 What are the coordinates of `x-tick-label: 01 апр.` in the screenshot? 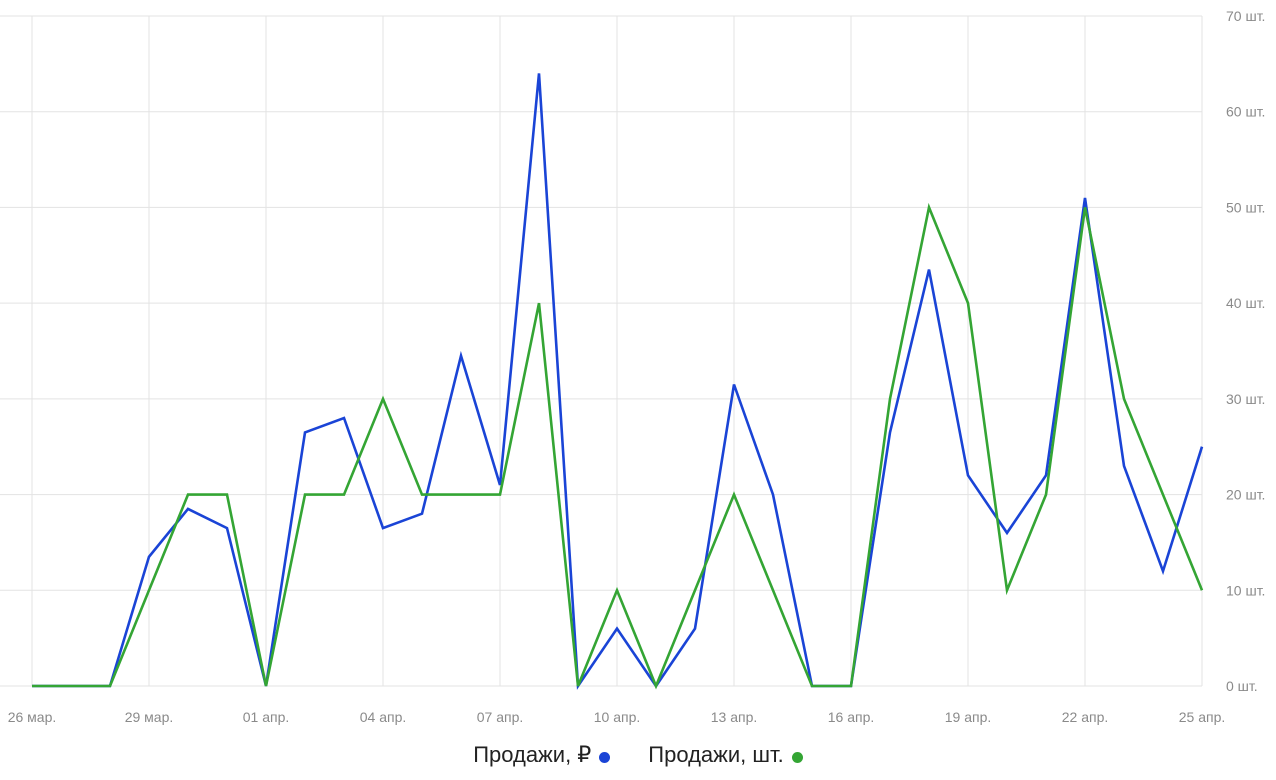 It's located at (266, 717).